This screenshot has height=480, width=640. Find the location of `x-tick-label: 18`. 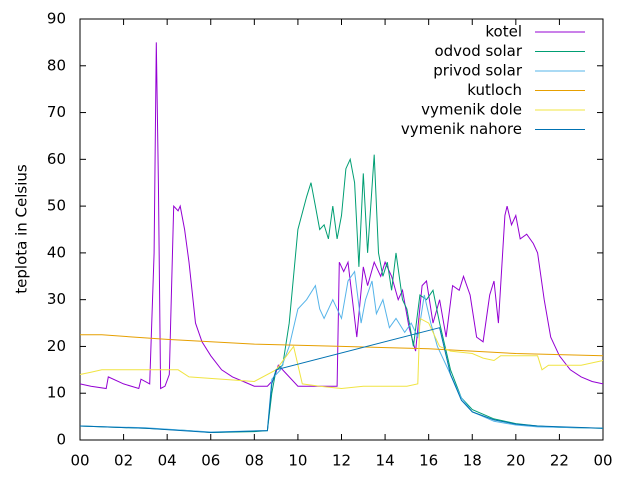

x-tick-label: 18 is located at coordinates (472, 461).